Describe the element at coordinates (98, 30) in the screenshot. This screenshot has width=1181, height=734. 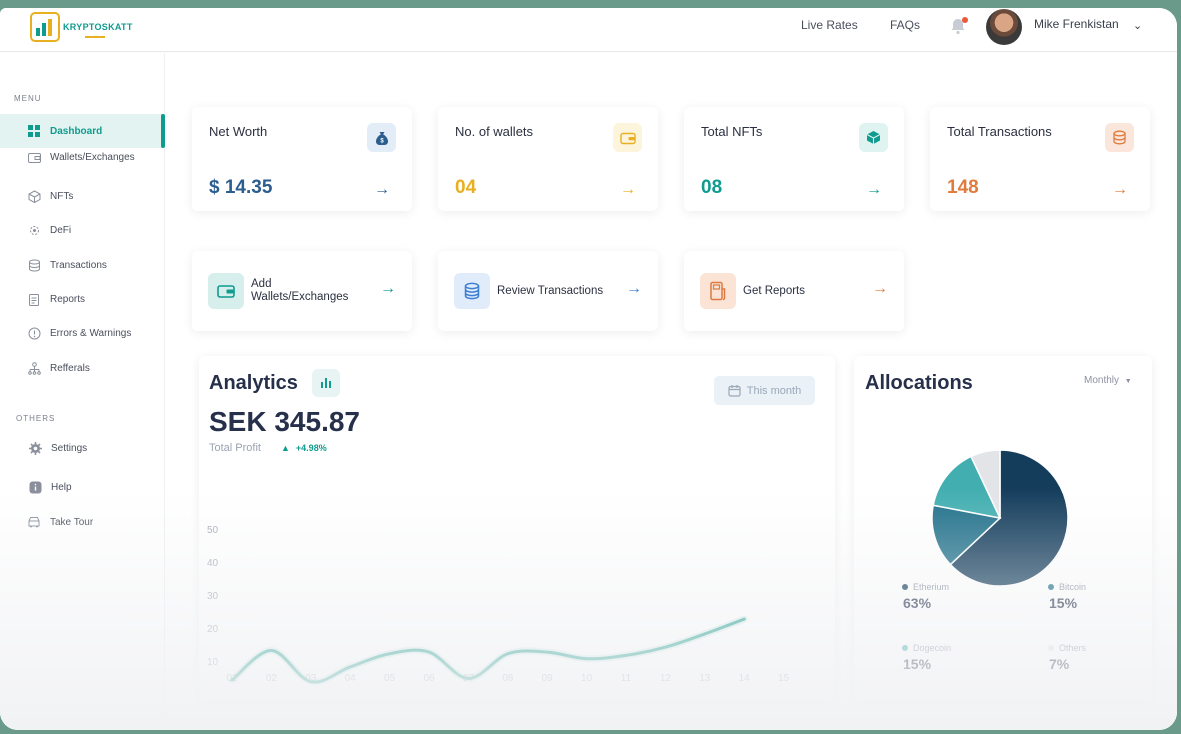
I see `brand-name: KRYPTOSKATT` at that location.